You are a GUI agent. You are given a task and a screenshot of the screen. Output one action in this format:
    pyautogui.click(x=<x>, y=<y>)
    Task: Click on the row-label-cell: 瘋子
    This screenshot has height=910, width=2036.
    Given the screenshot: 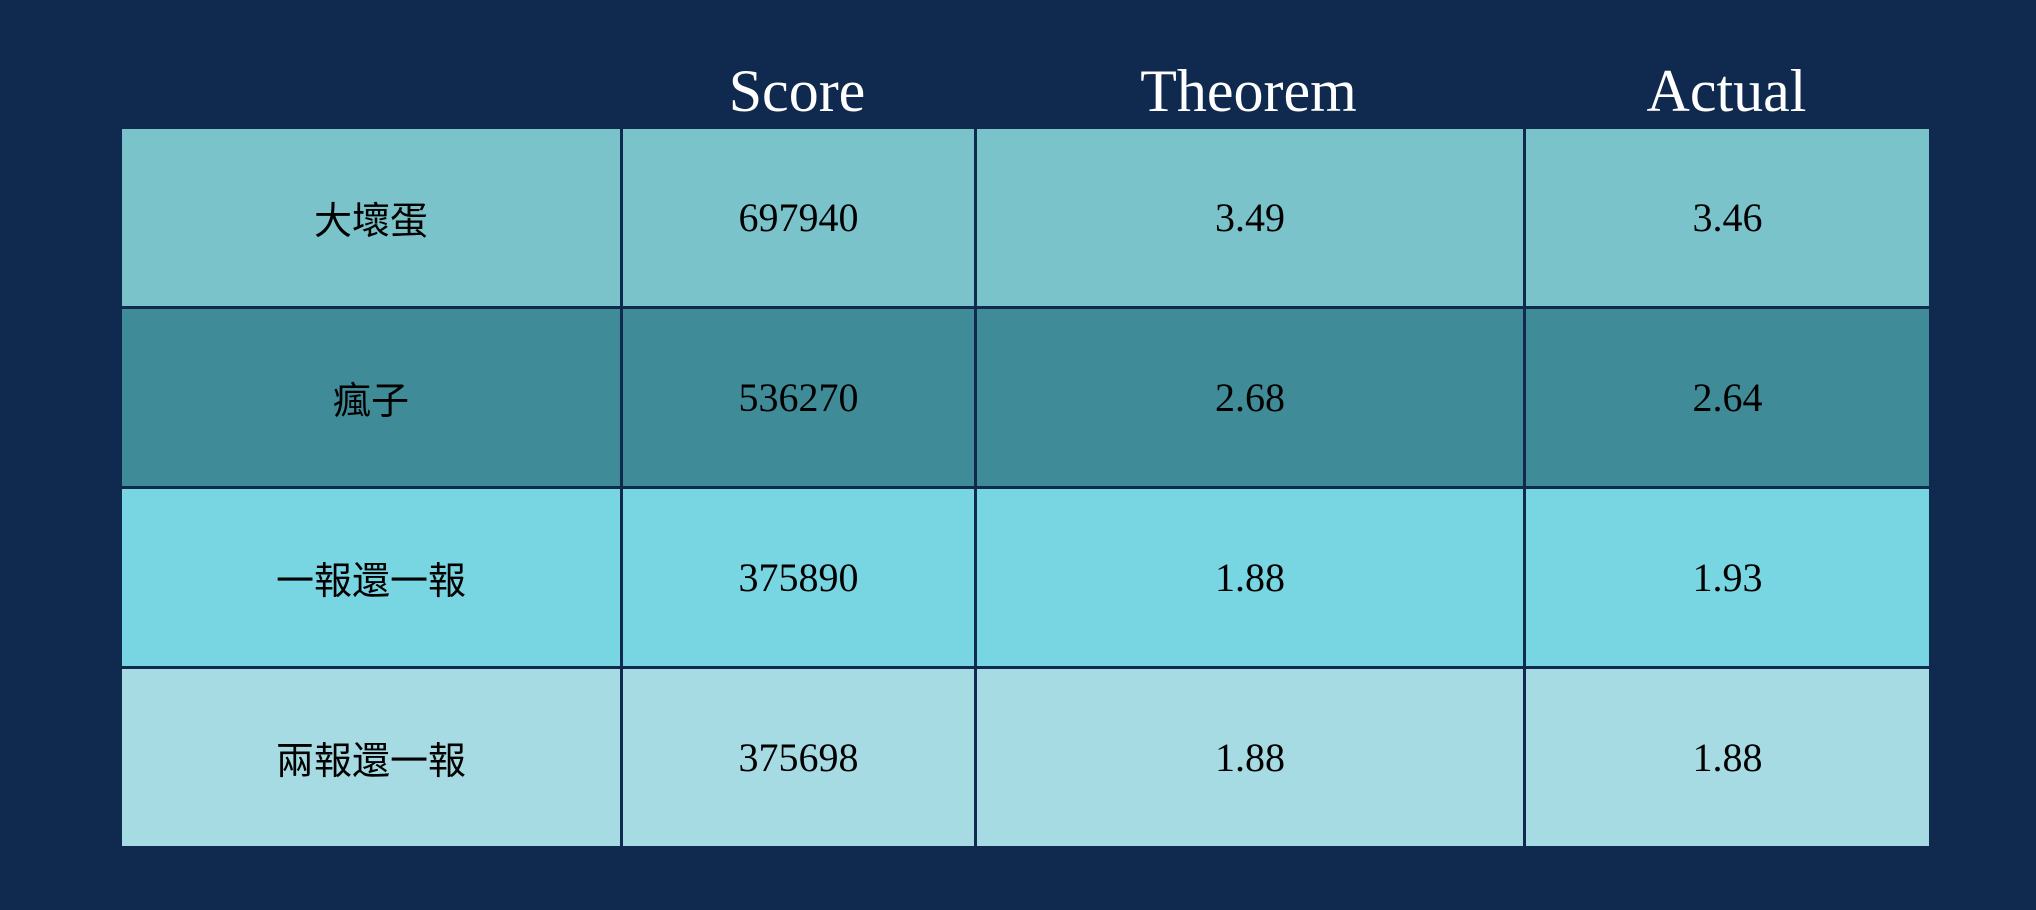 What is the action you would take?
    pyautogui.click(x=371, y=397)
    